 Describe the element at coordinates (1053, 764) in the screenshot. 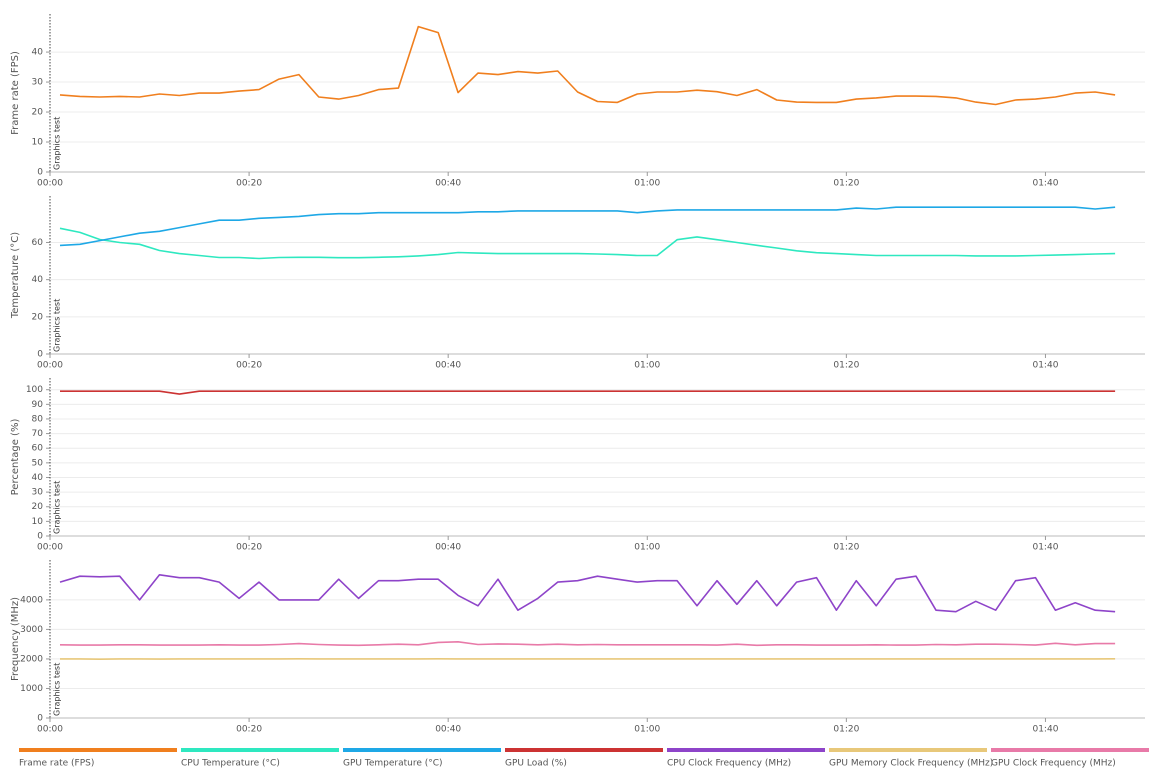

I see `legend-label: GPU Clock Frequency (MHz)` at that location.